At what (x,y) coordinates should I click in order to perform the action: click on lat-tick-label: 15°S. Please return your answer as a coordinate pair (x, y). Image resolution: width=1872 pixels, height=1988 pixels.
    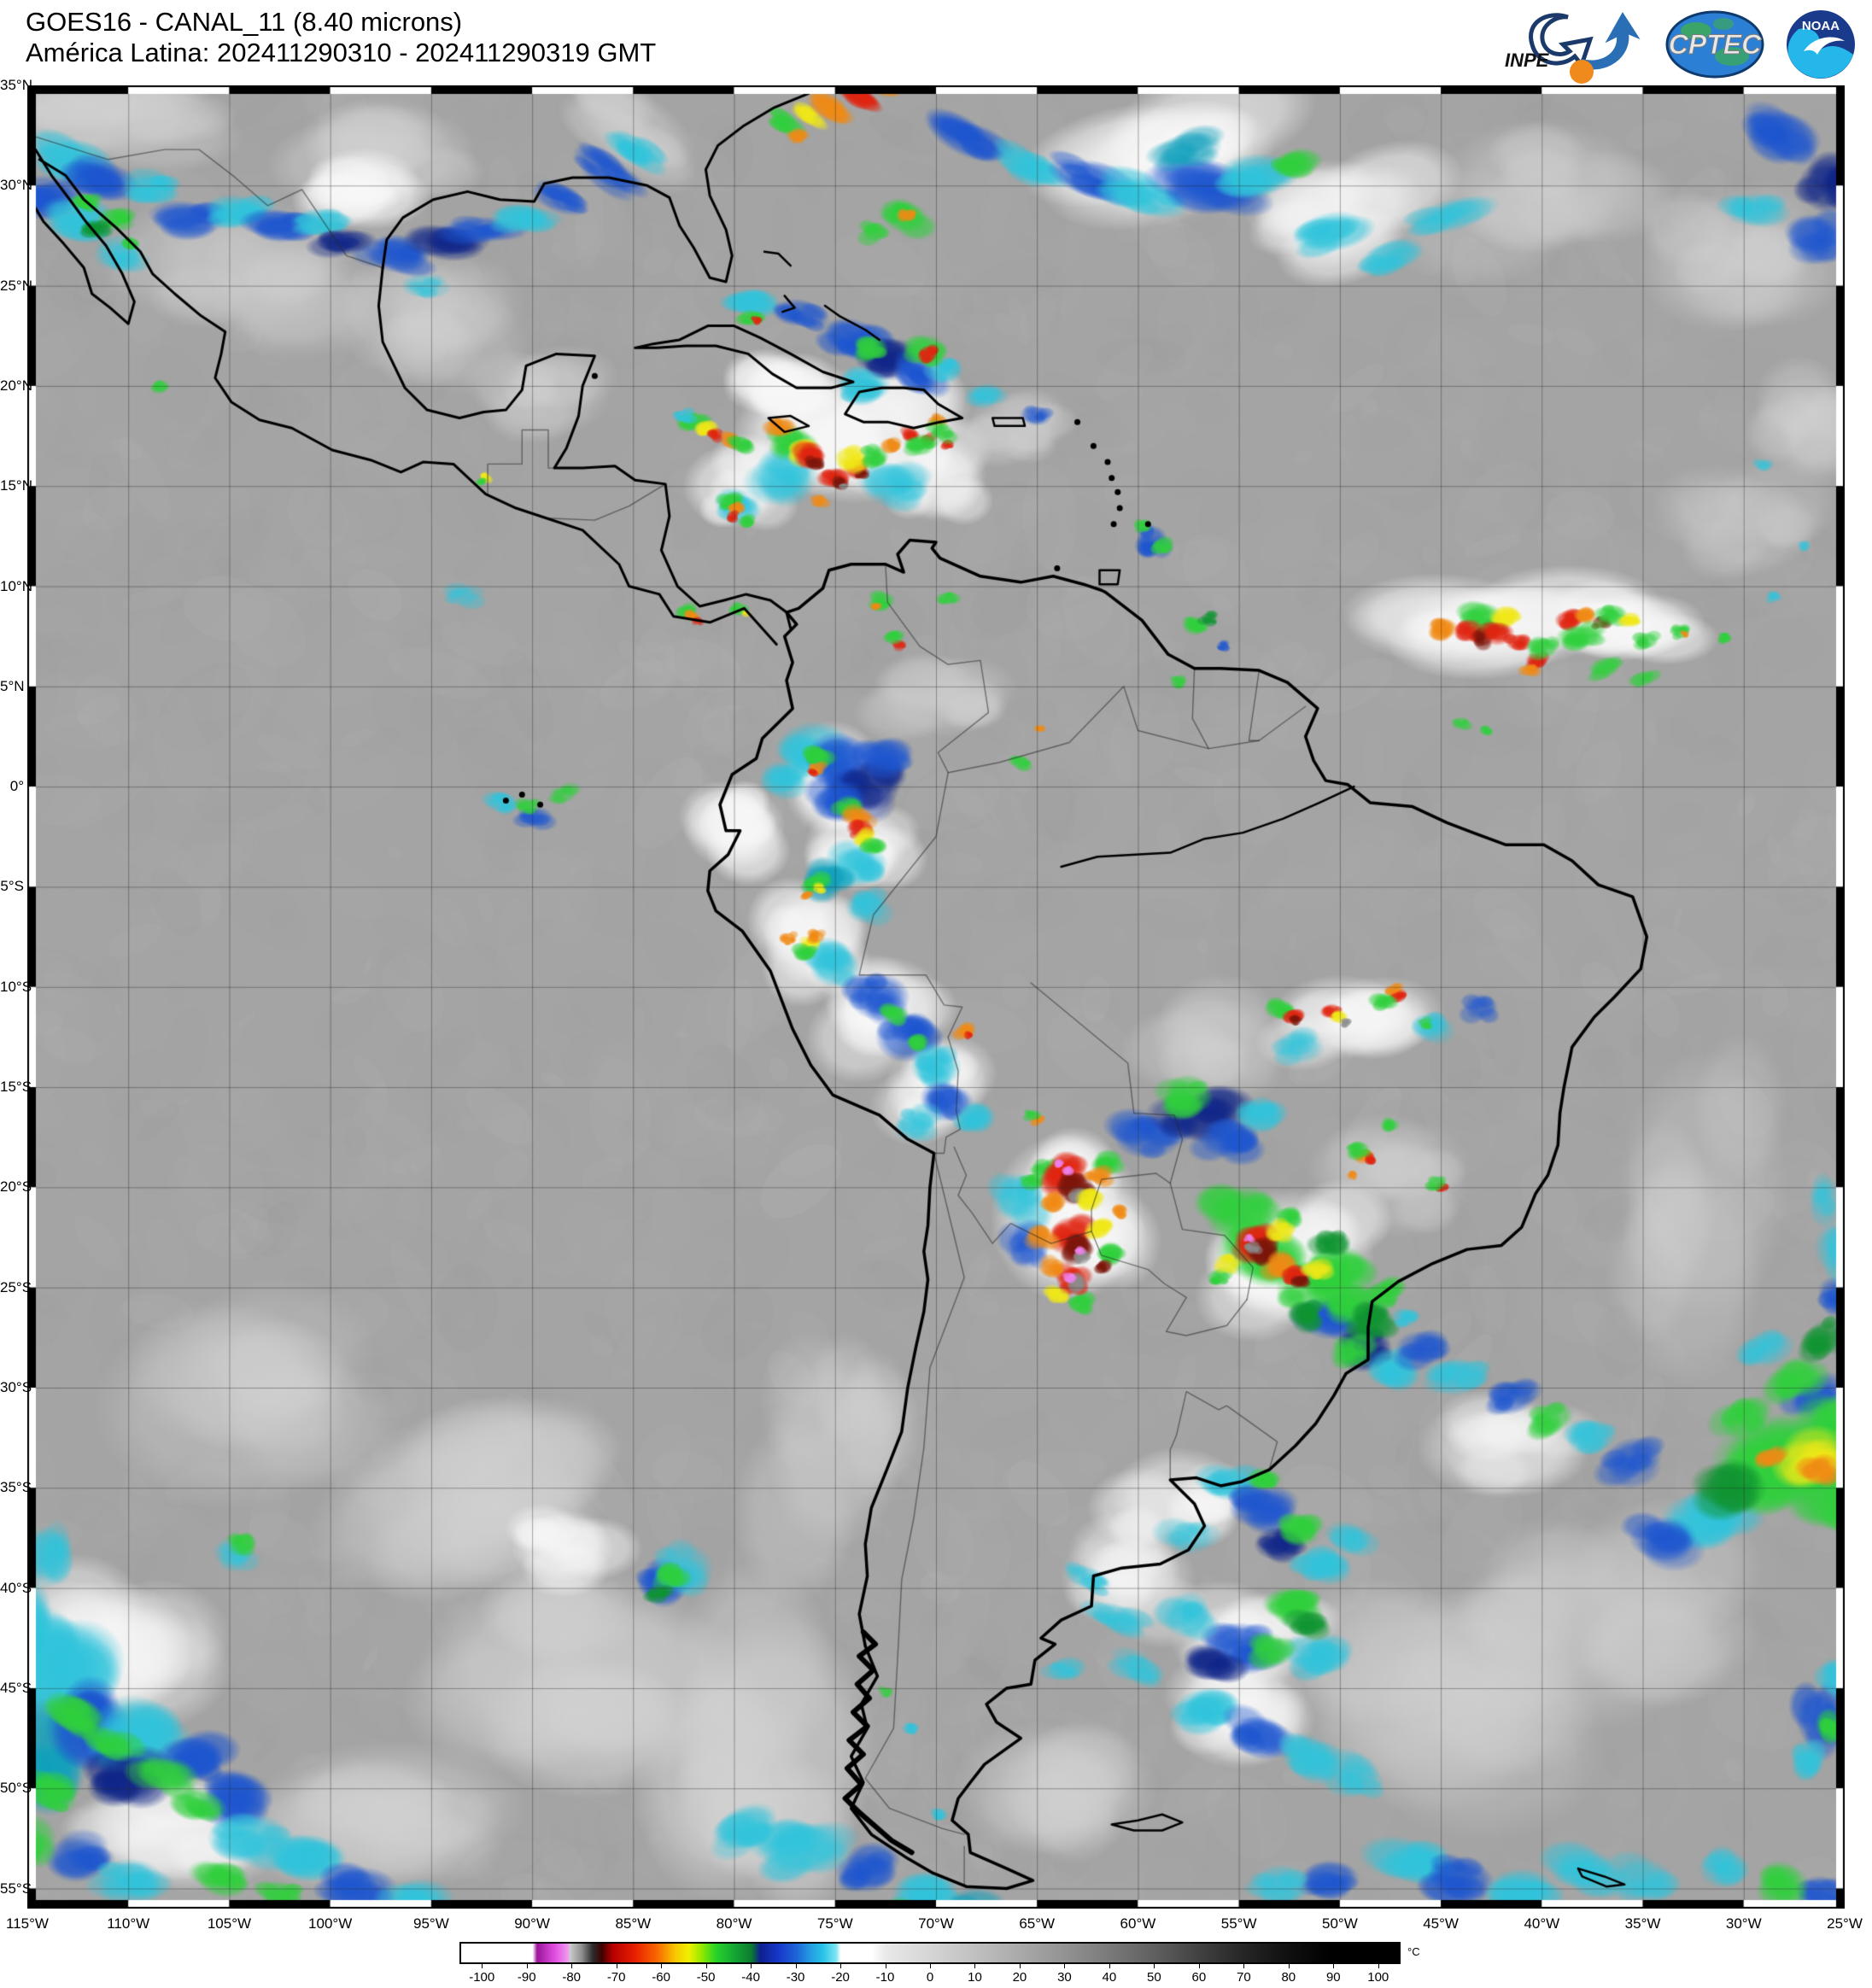
    Looking at the image, I should click on (16, 1087).